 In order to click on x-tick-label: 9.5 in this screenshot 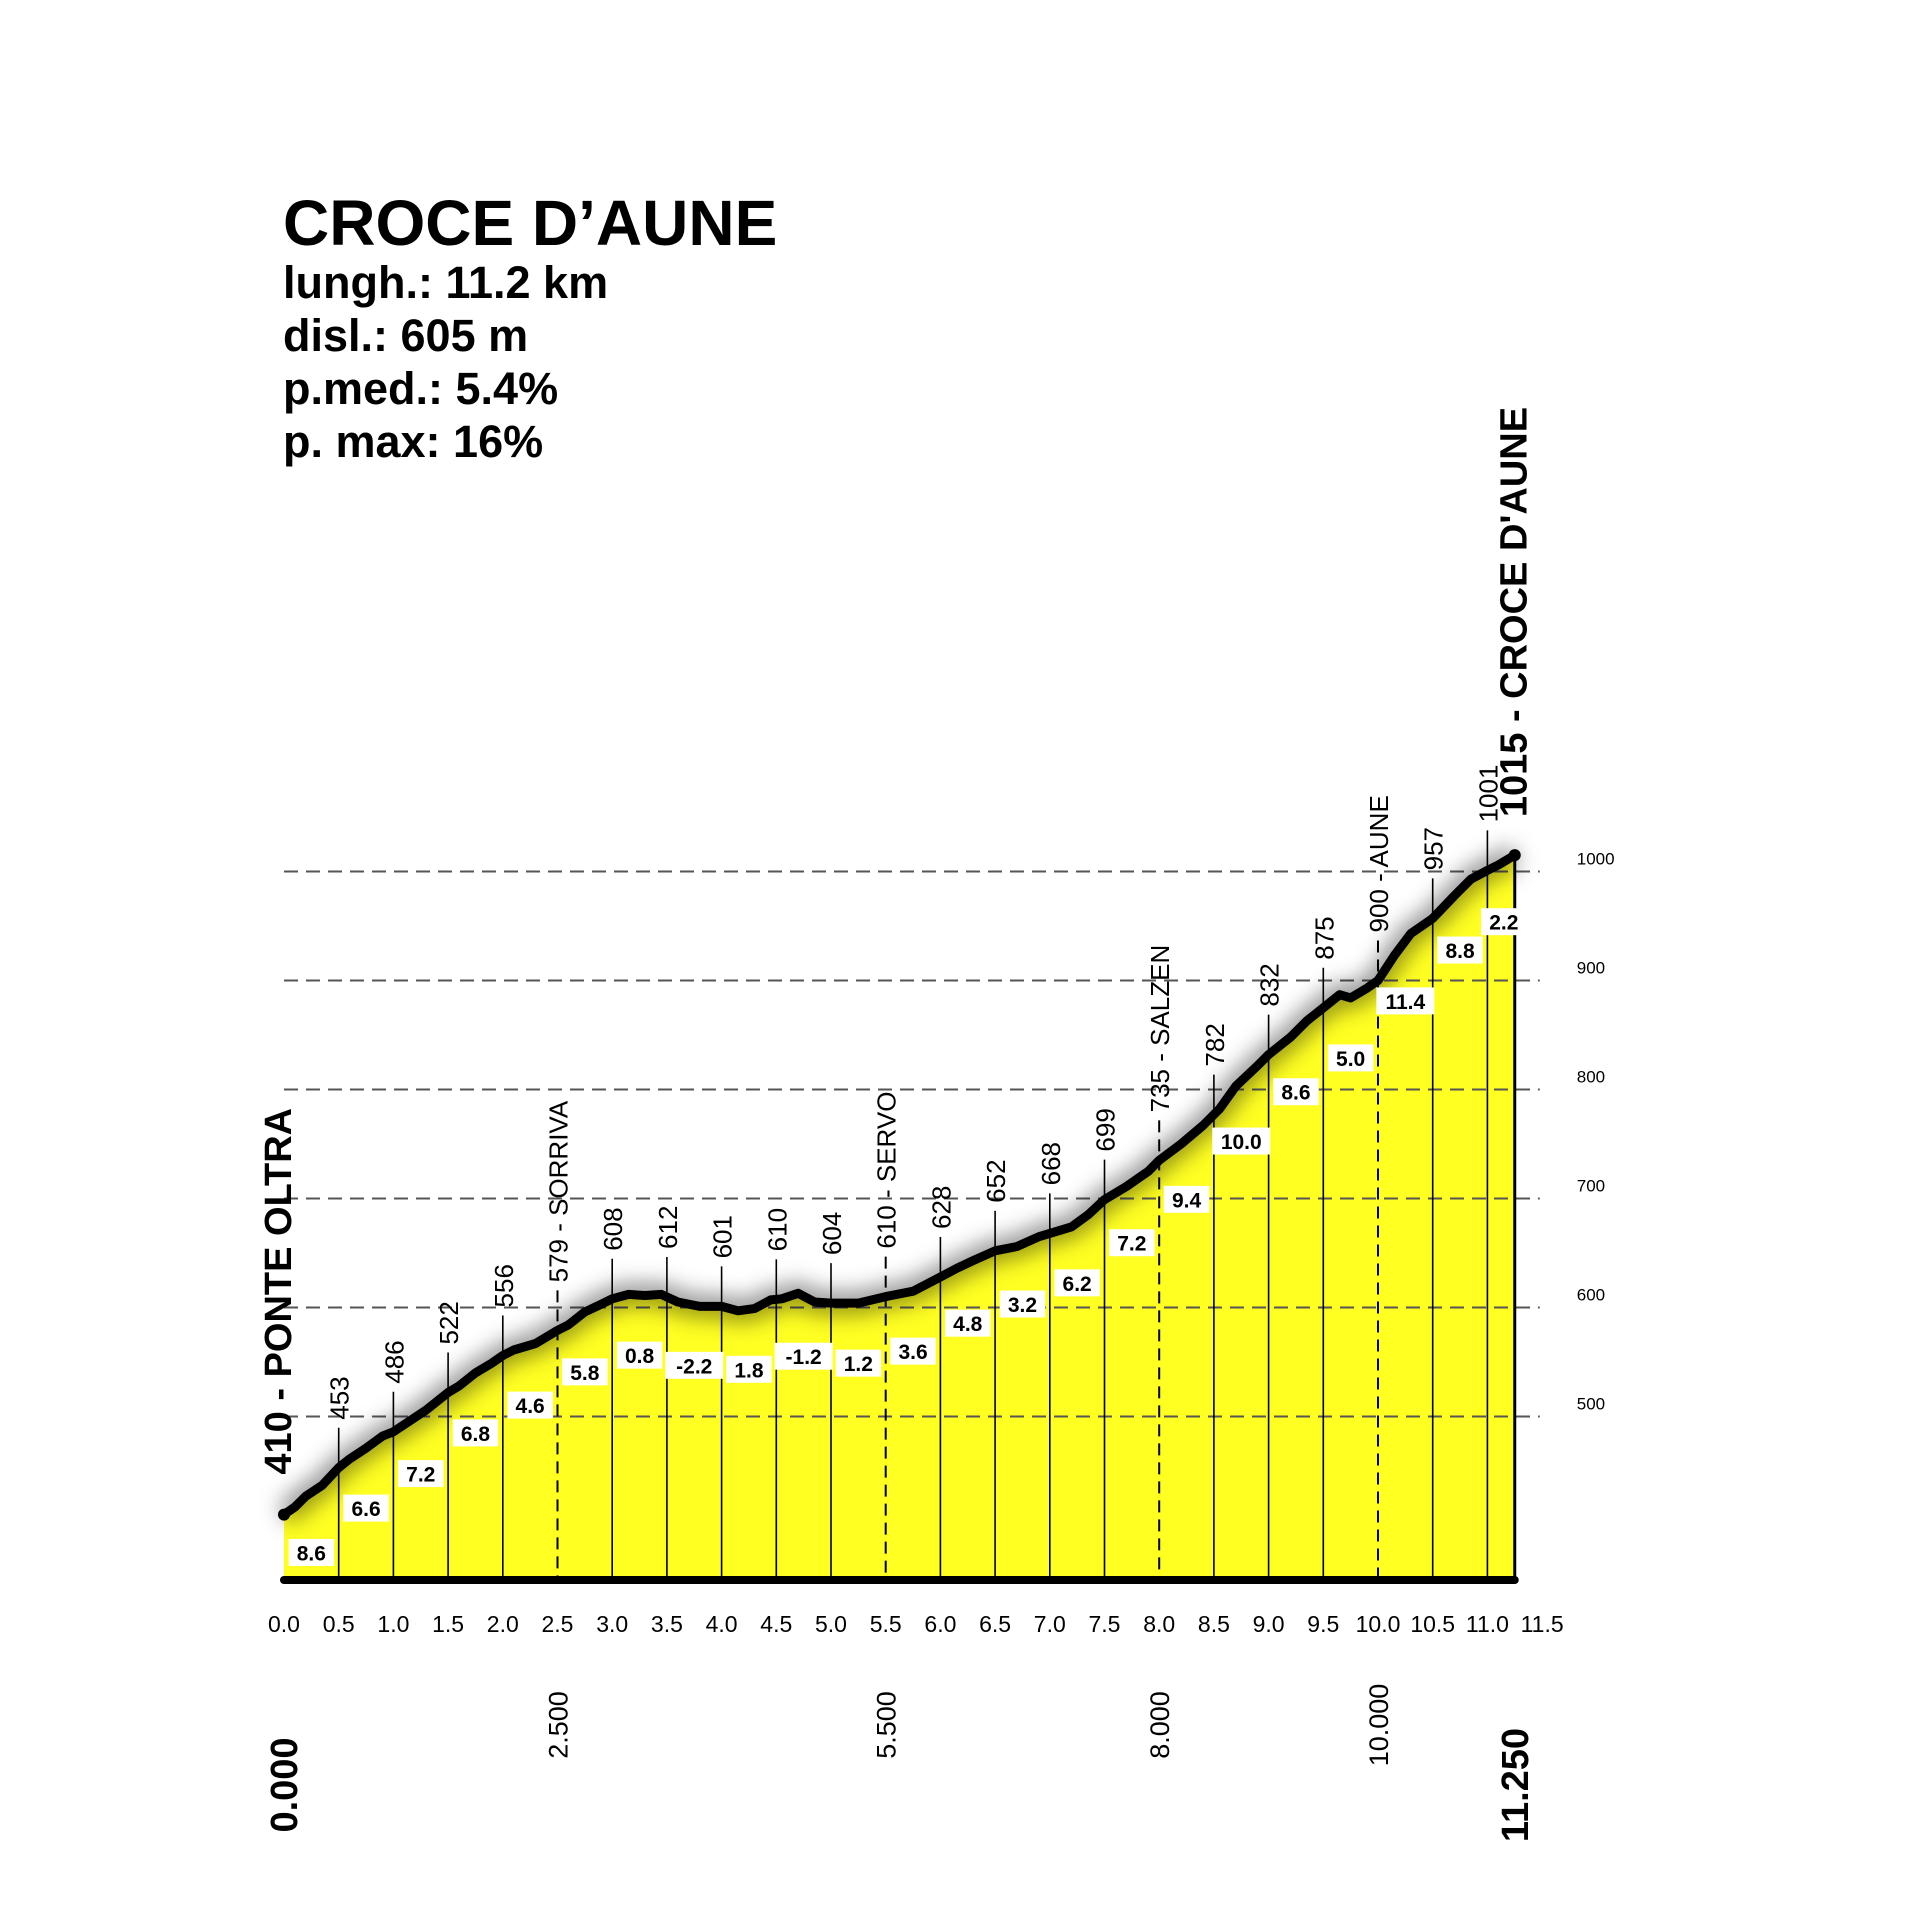, I will do `click(1323, 1624)`.